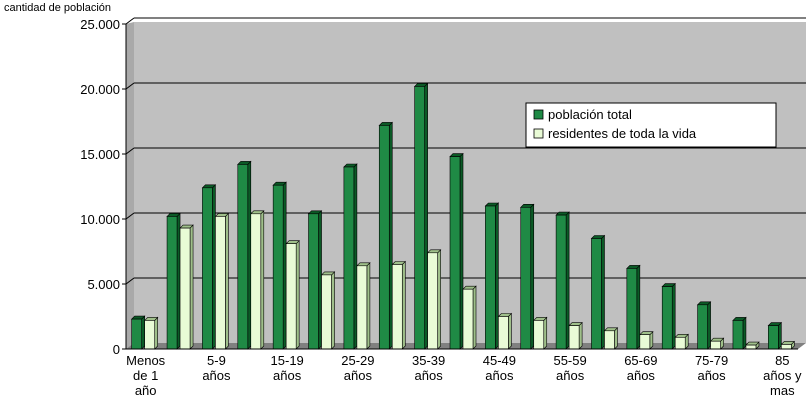  Describe the element at coordinates (103, 284) in the screenshot. I see `y-tick-label: 5.000` at that location.